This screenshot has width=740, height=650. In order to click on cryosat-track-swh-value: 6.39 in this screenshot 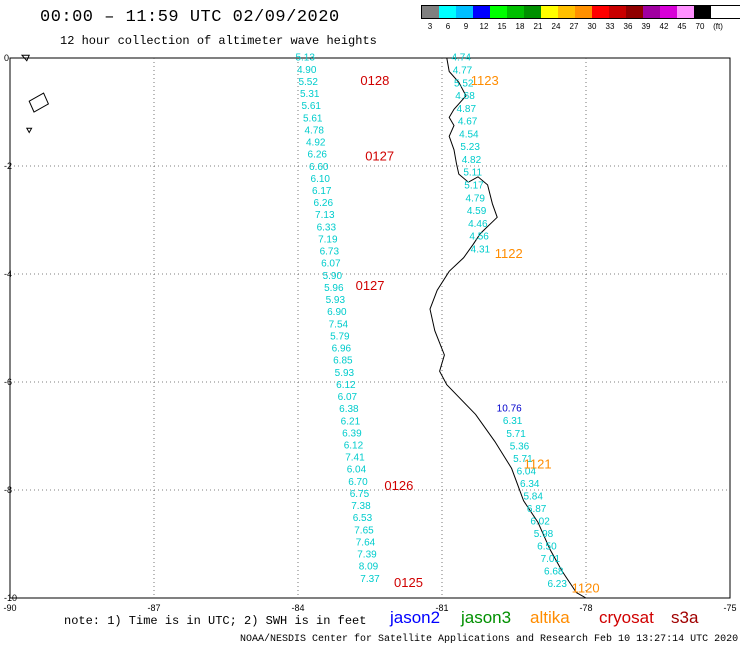, I will do `click(352, 433)`.